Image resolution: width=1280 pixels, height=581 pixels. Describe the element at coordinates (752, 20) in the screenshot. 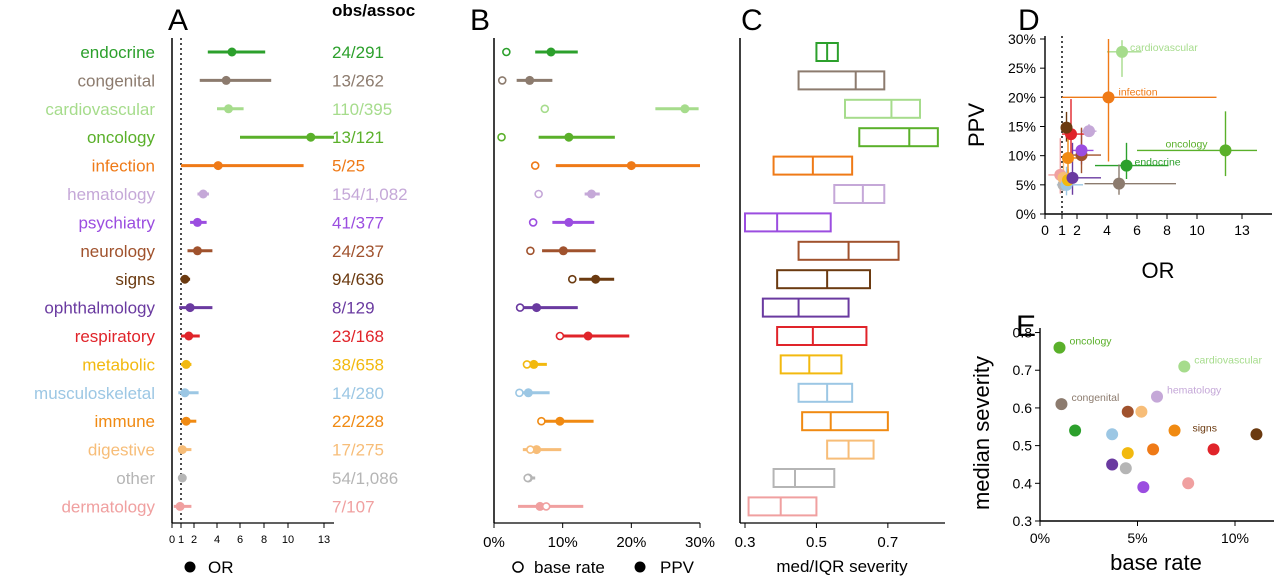

I see `panel-label-c: C` at that location.